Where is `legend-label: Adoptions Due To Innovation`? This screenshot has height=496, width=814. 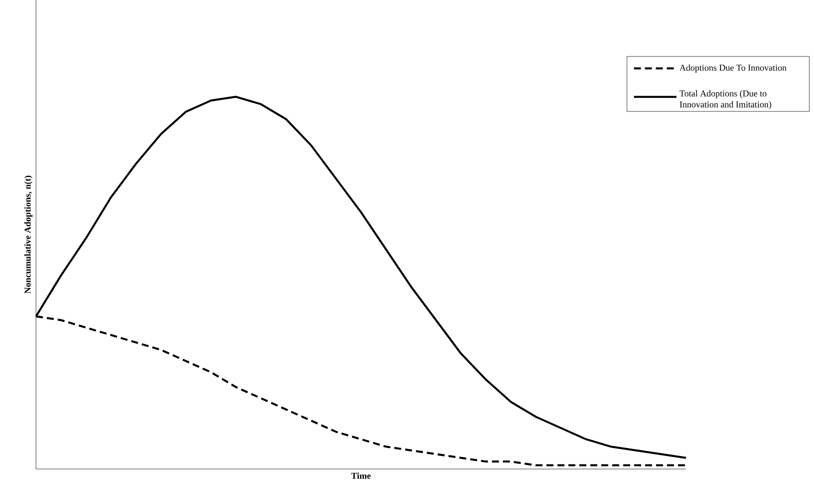
legend-label: Adoptions Due To Innovation is located at coordinates (733, 68).